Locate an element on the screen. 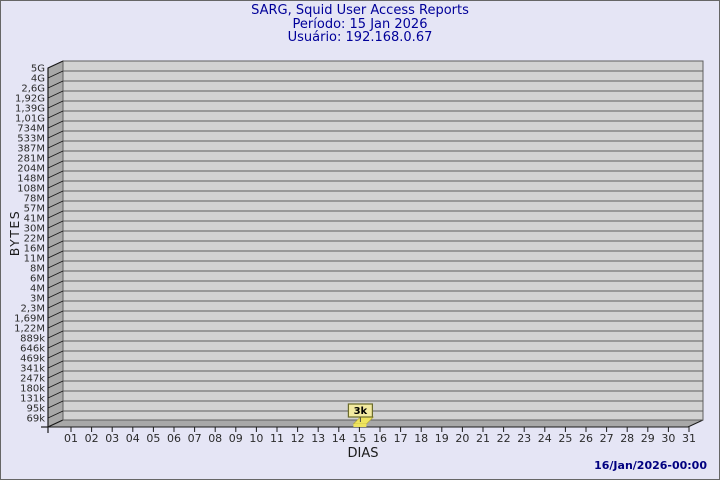 Image resolution: width=720 pixels, height=480 pixels. y-tick-label: 1,92G is located at coordinates (30, 99).